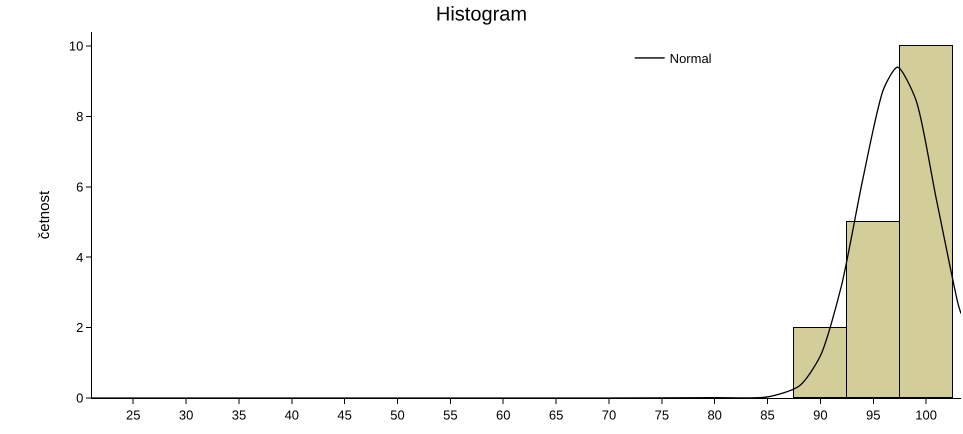 This screenshot has width=963, height=434. Describe the element at coordinates (873, 415) in the screenshot. I see `x-tick-label: 95` at that location.